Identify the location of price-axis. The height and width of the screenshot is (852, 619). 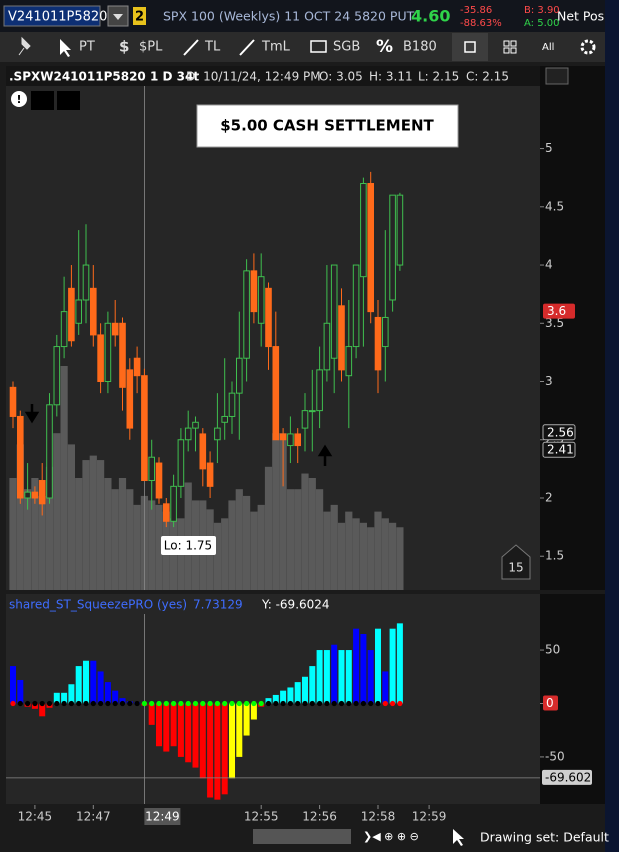
(572, 328).